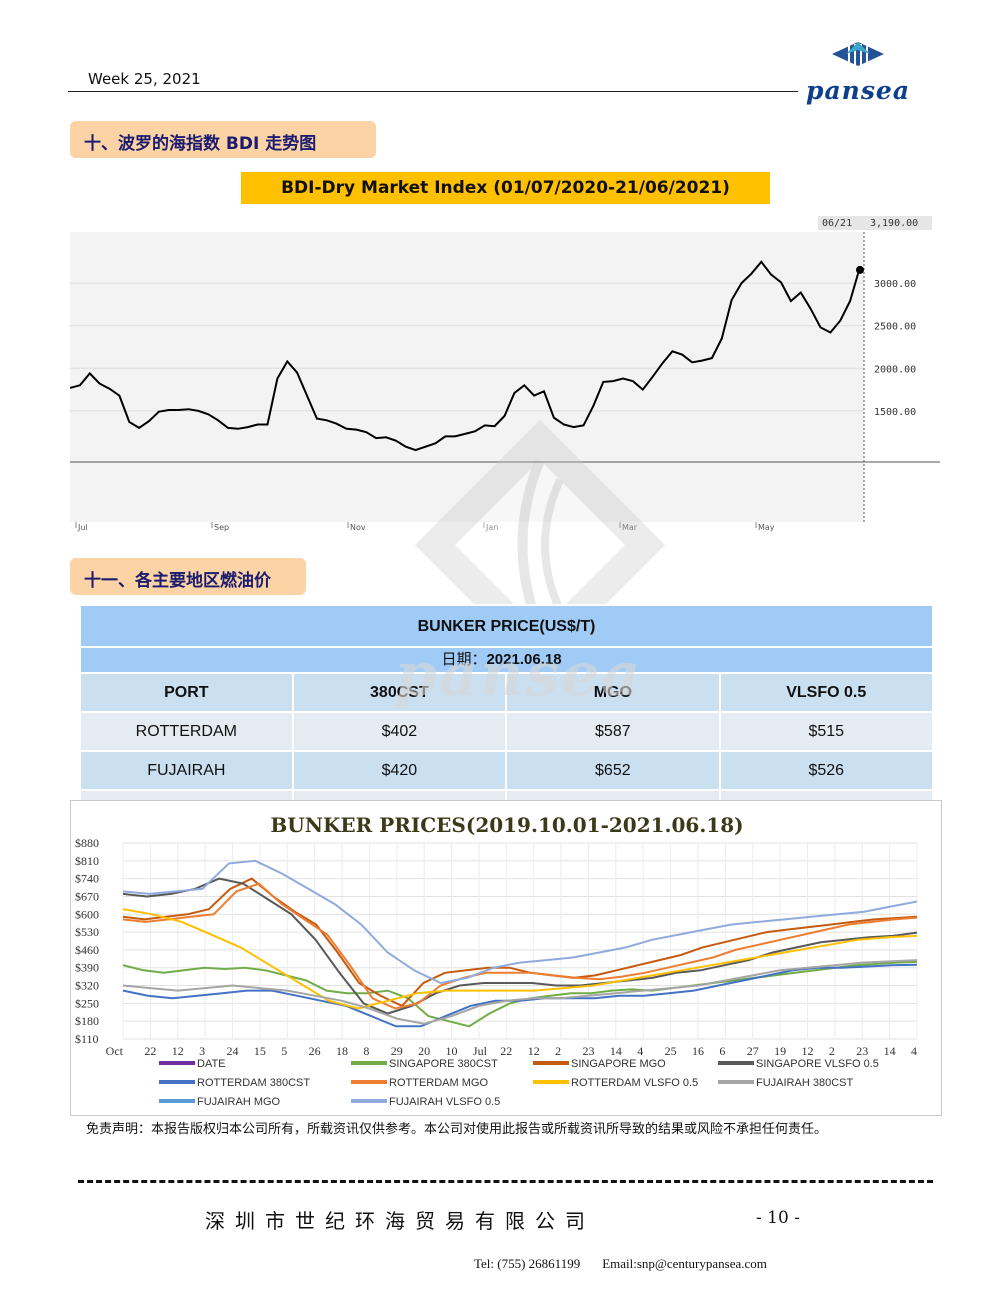 The height and width of the screenshot is (1294, 1000). What do you see at coordinates (698, 1051) in the screenshot?
I see `x-tick-label: 16` at bounding box center [698, 1051].